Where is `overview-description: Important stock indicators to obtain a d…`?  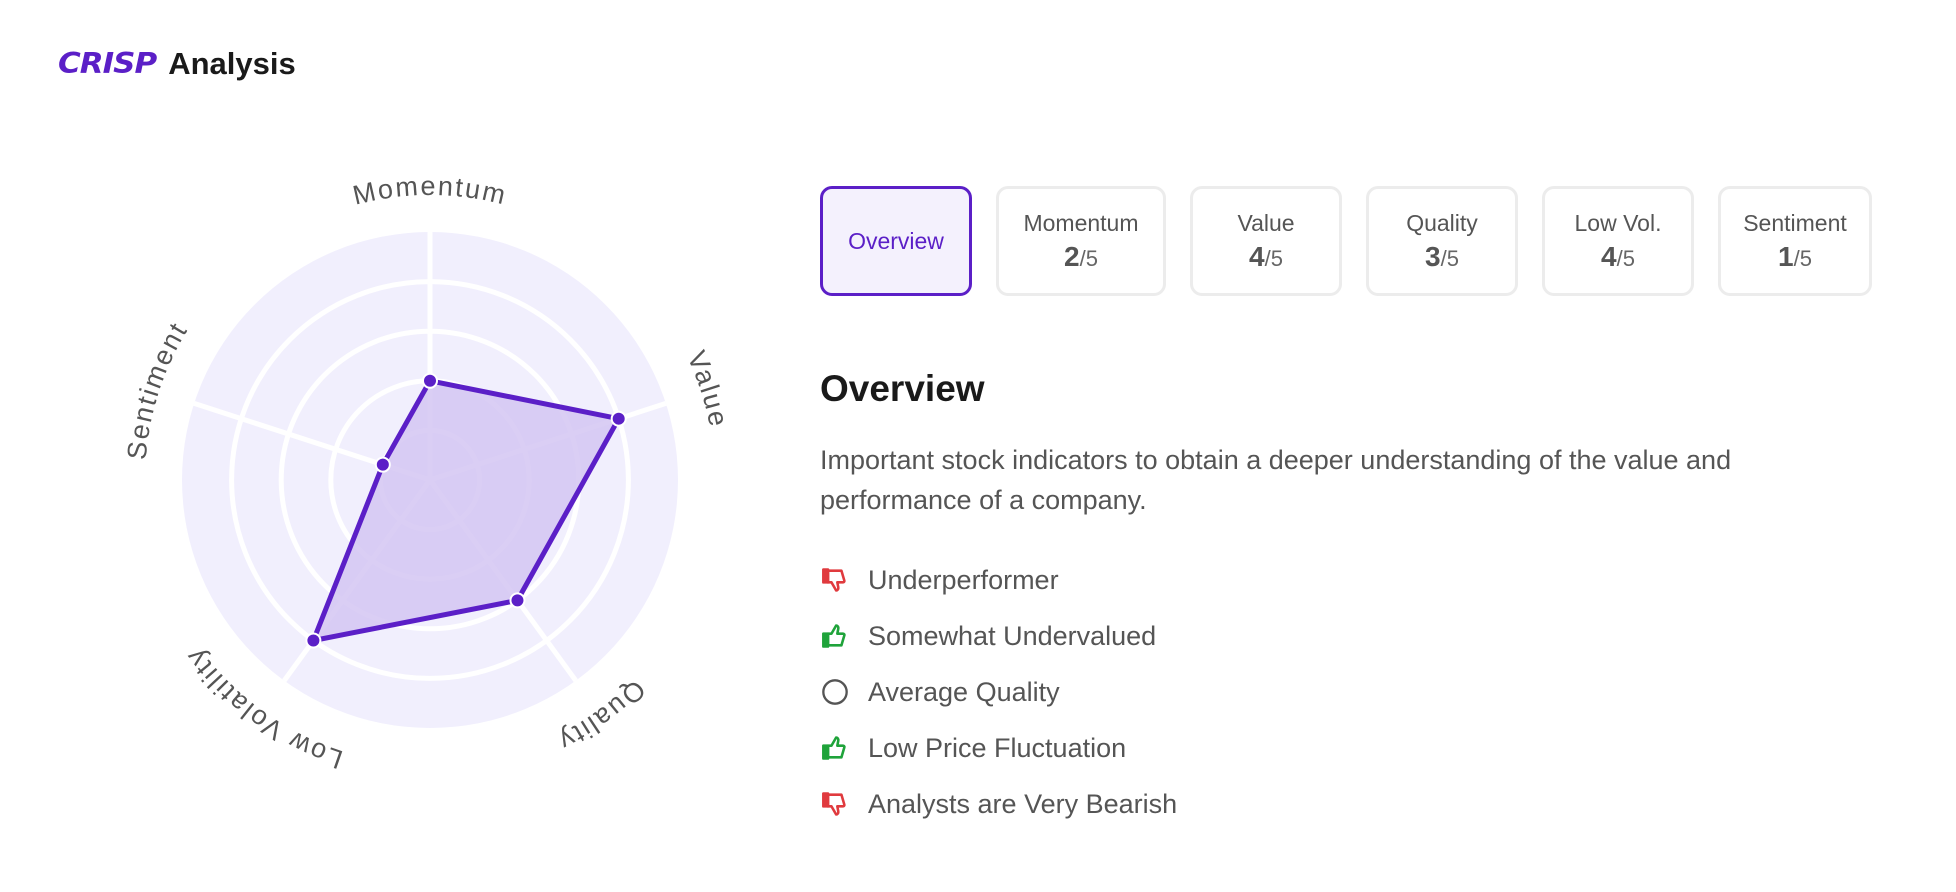 overview-description: Important stock indicators to obtain a d… is located at coordinates (1276, 480).